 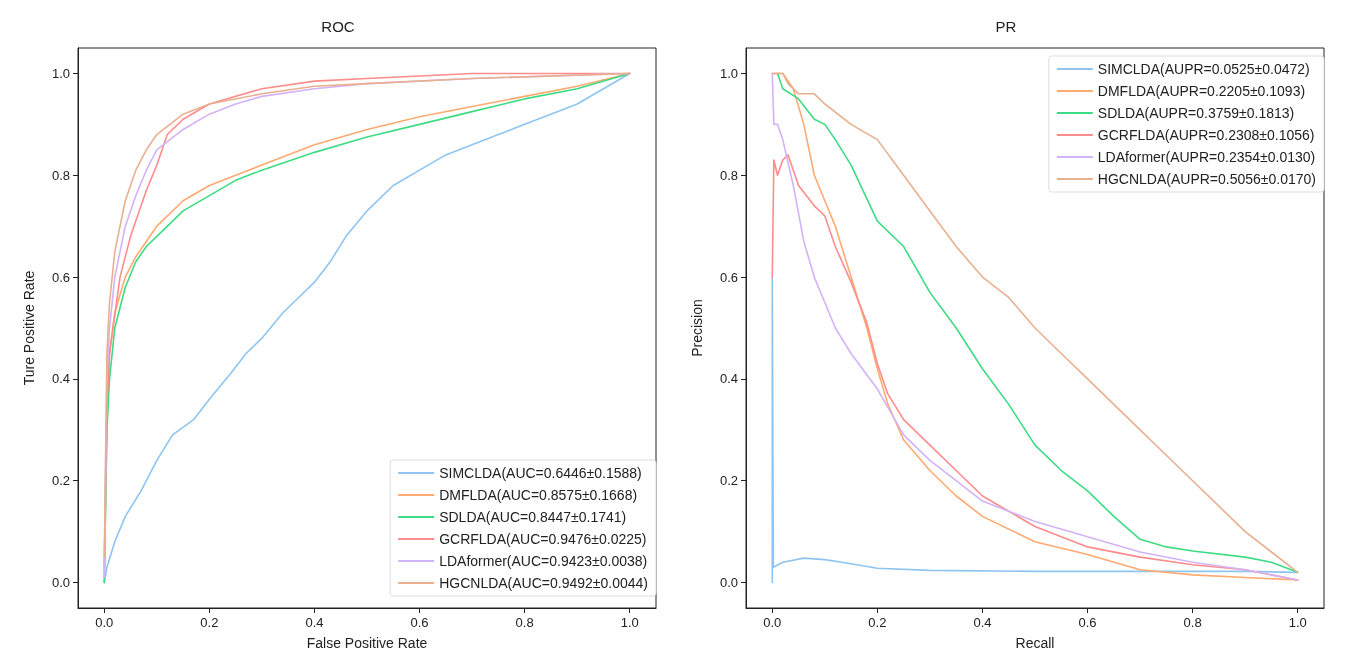 What do you see at coordinates (367, 643) in the screenshot?
I see `x-axis-title: False Positive Rate` at bounding box center [367, 643].